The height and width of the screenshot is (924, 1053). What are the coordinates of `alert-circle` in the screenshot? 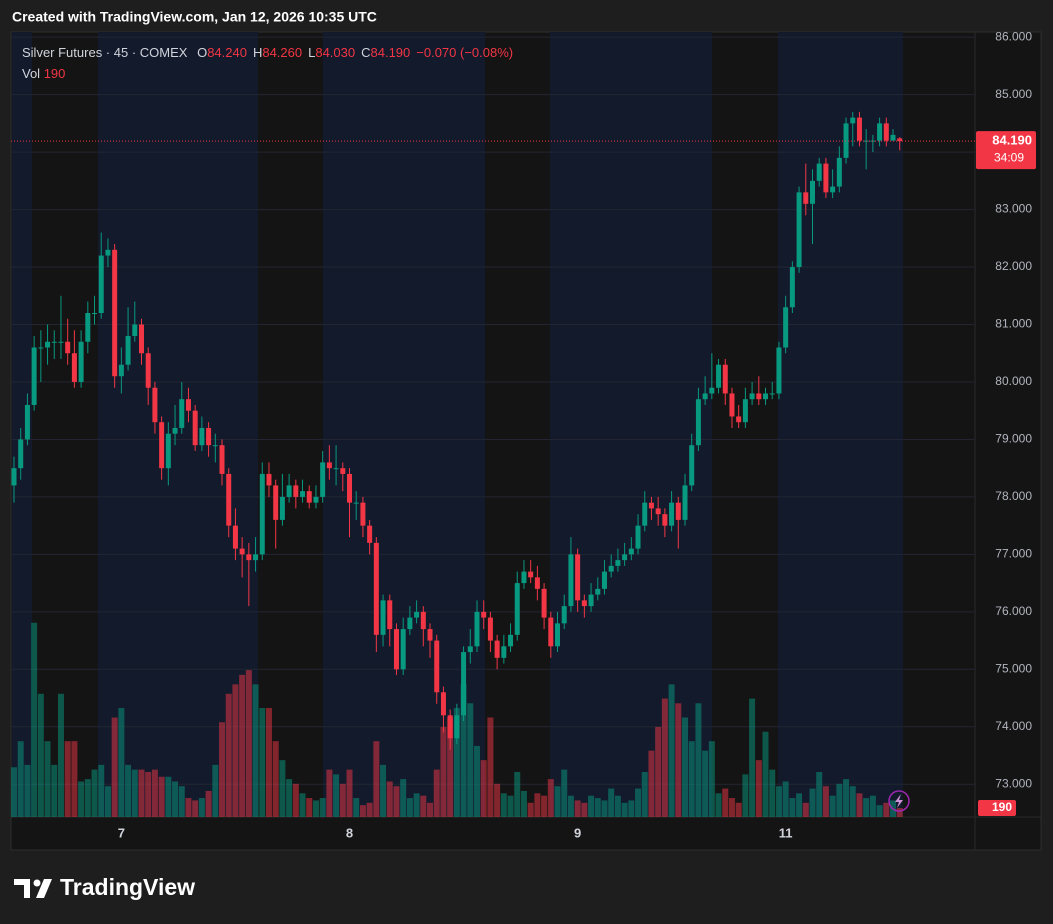 It's located at (899, 801).